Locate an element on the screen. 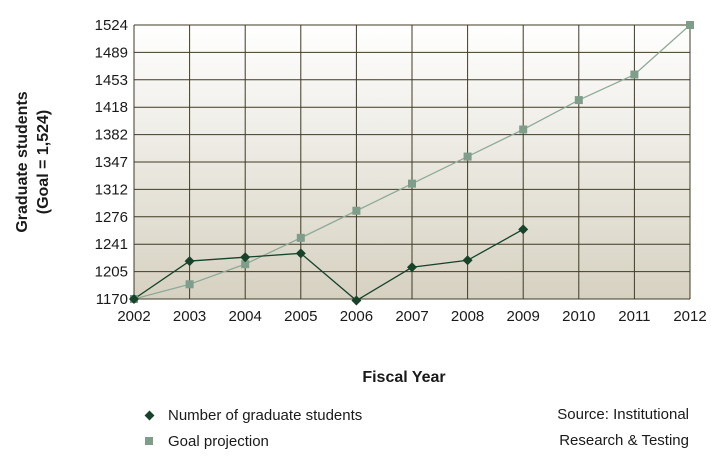 This screenshot has height=458, width=711. legend-item-goal: Goal projection is located at coordinates (250, 441).